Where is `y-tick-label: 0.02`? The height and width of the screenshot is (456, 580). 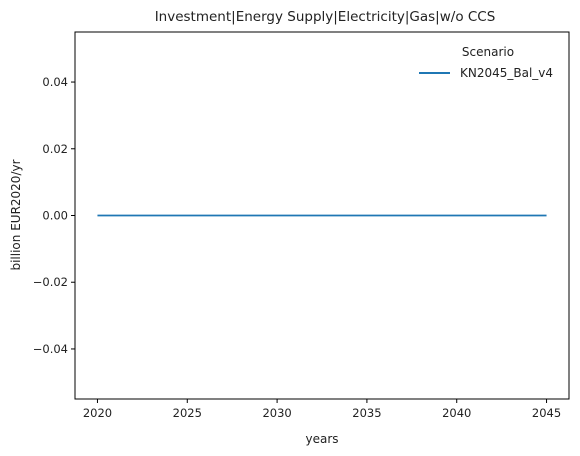 y-tick-label: 0.02 is located at coordinates (55, 149).